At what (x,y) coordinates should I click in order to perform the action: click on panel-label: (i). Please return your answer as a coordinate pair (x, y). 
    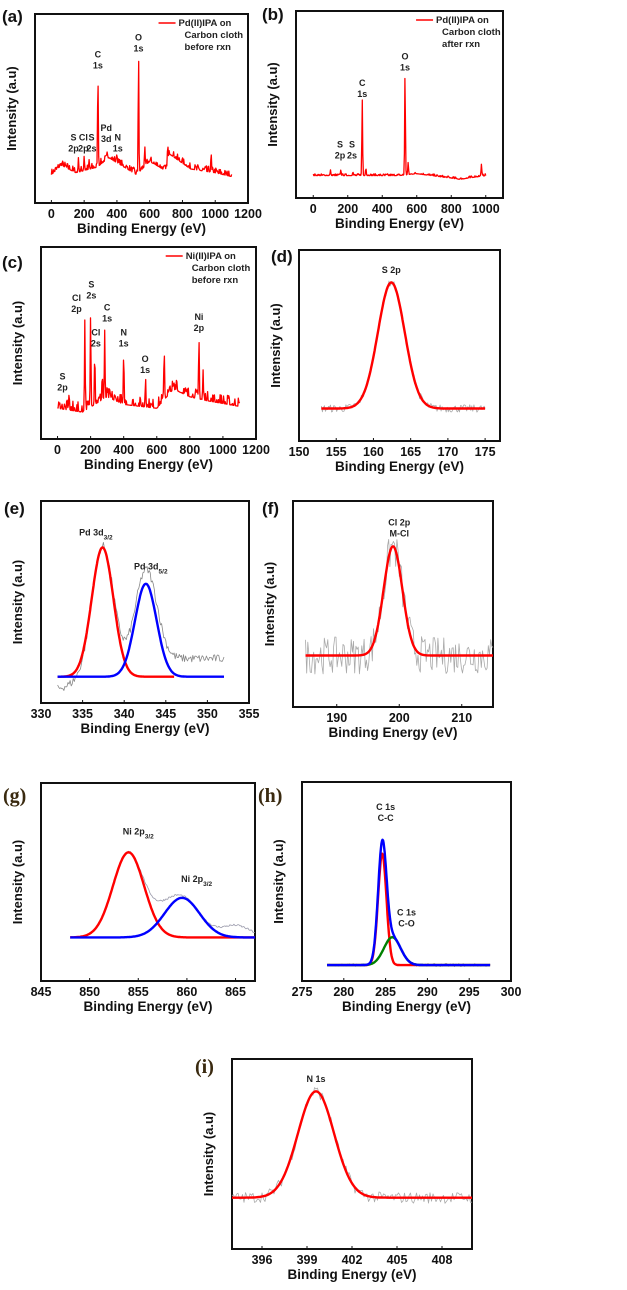
    Looking at the image, I should click on (204, 1067).